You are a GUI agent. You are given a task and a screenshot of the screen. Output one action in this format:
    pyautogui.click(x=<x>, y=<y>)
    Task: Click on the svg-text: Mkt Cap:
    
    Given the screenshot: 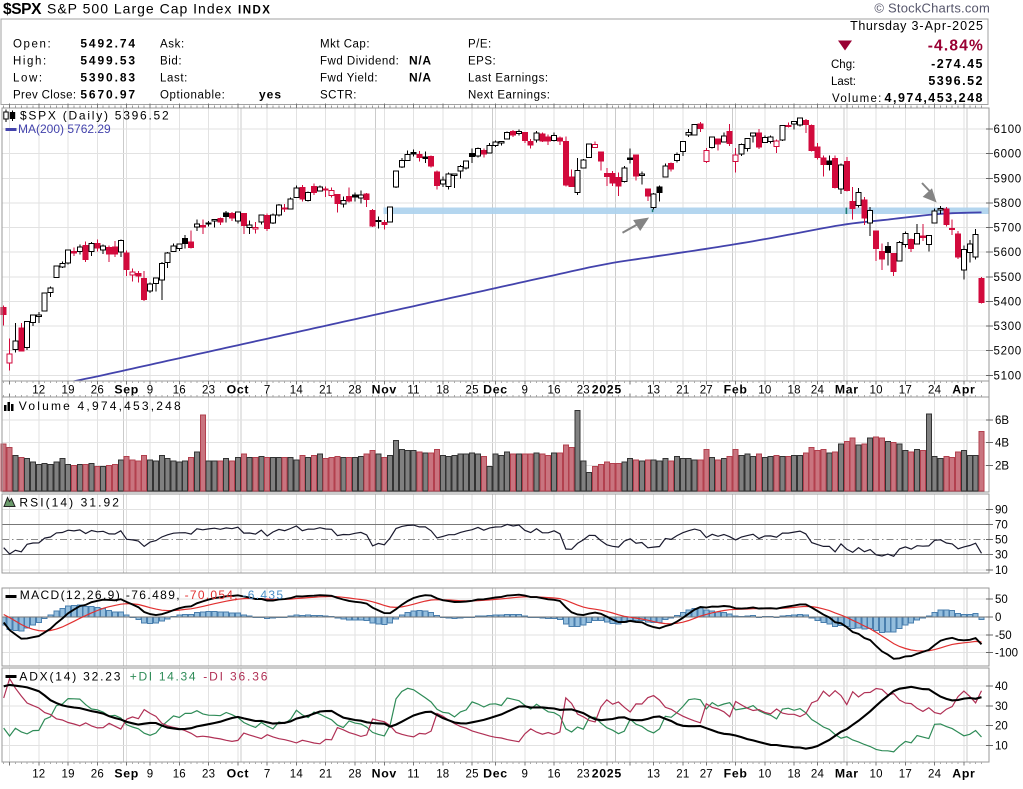 What is the action you would take?
    pyautogui.click(x=345, y=45)
    